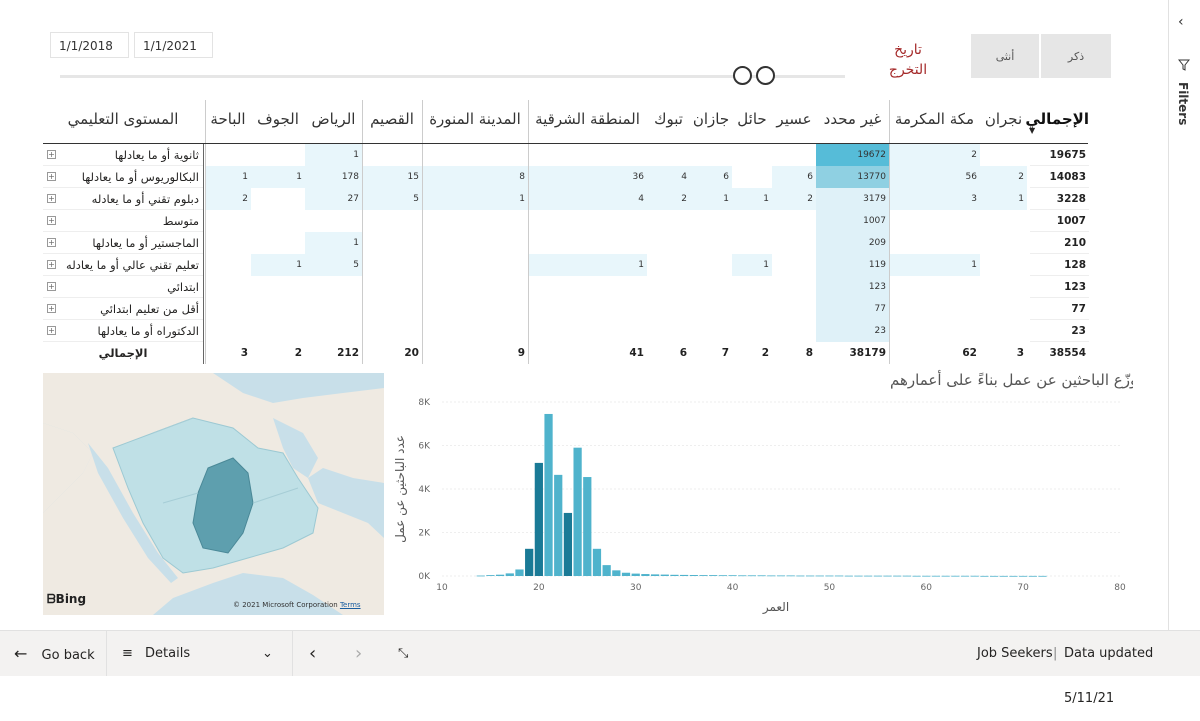 This screenshot has width=1200, height=721. What do you see at coordinates (742, 75) in the screenshot?
I see `slider-start-handle` at bounding box center [742, 75].